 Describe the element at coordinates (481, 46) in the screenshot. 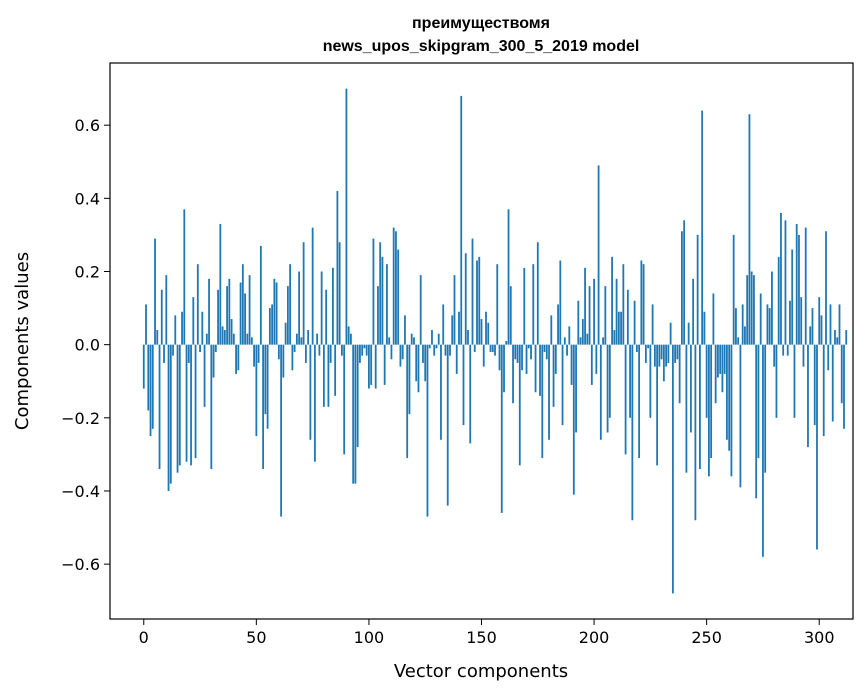

I see `chart-title-line-2: news_upos_skipgram_300_5_2019 model` at that location.